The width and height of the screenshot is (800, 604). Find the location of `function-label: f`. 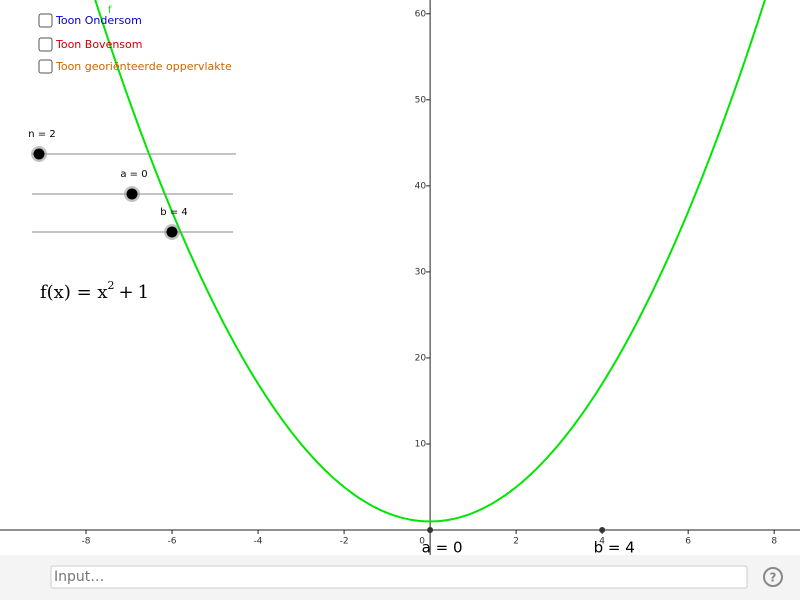

function-label: f is located at coordinates (110, 10).